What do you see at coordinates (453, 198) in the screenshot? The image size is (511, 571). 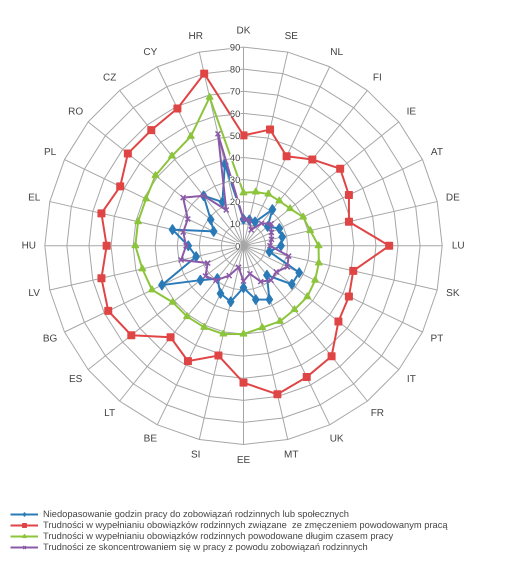 I see `spoke-label: DE` at bounding box center [453, 198].